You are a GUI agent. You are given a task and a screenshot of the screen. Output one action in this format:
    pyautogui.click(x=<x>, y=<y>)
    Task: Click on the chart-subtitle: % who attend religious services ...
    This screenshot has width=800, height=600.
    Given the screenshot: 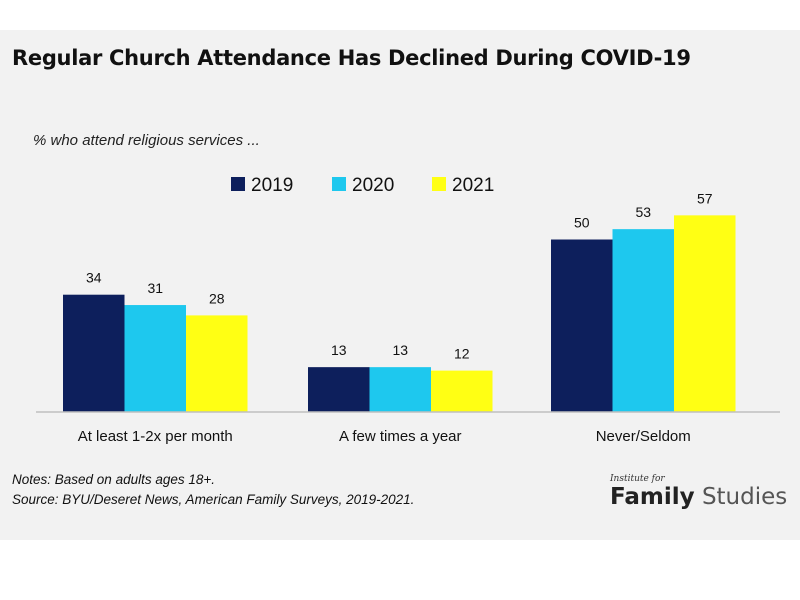 What is the action you would take?
    pyautogui.click(x=146, y=140)
    